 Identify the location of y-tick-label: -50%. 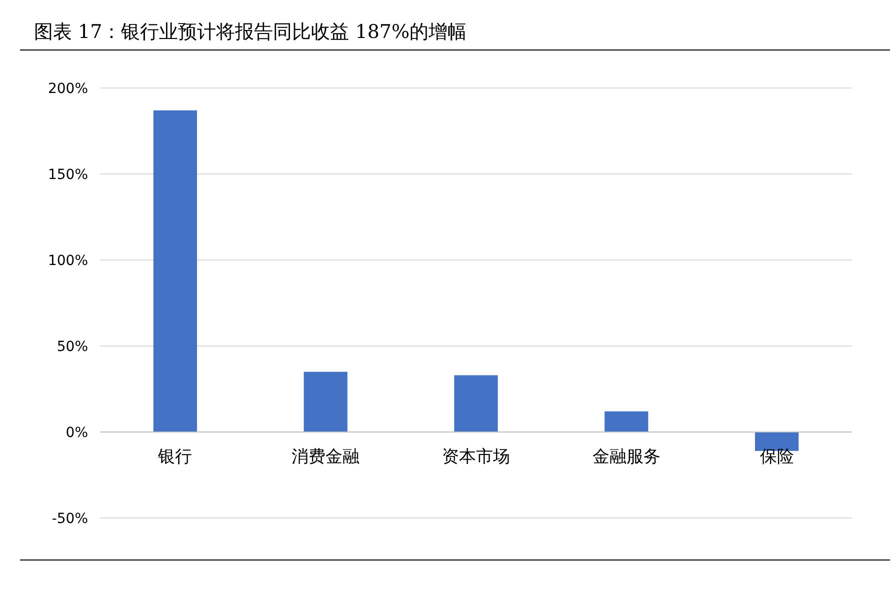
(70, 519).